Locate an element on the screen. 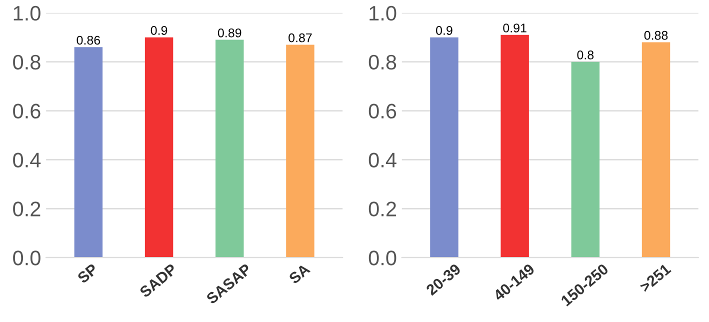 The width and height of the screenshot is (709, 322). x-tick-label: SA is located at coordinates (299, 273).